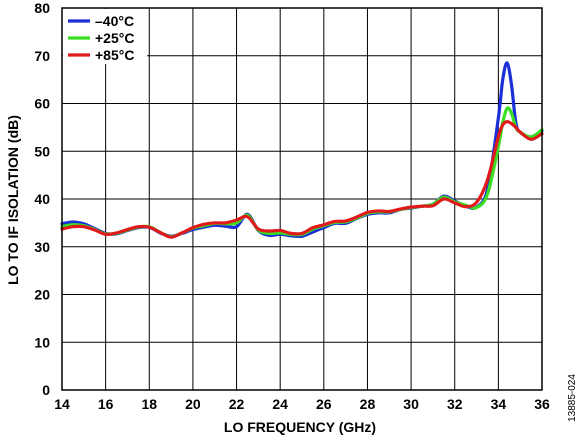 Image resolution: width=582 pixels, height=443 pixels. Describe the element at coordinates (42, 247) in the screenshot. I see `y-tick-label: 30` at that location.